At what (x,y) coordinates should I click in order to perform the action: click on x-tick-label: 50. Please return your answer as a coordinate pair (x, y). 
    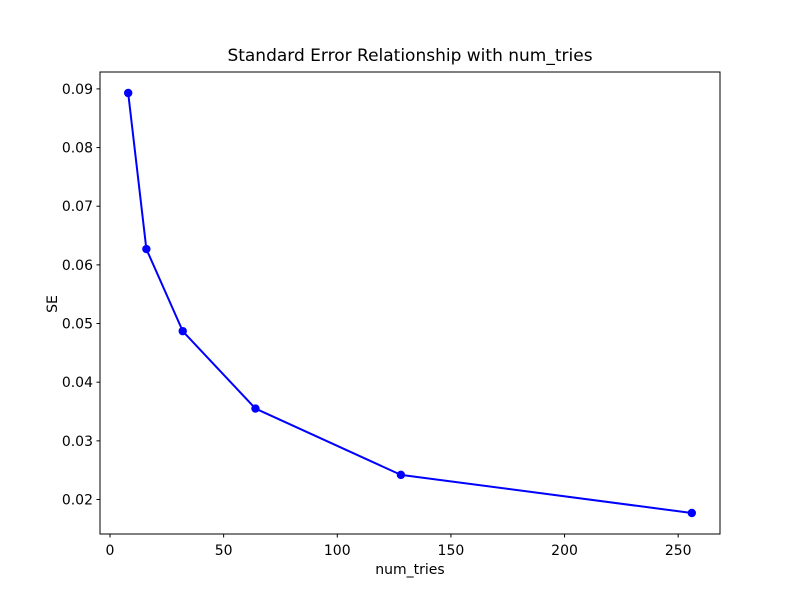
    Looking at the image, I should click on (224, 551).